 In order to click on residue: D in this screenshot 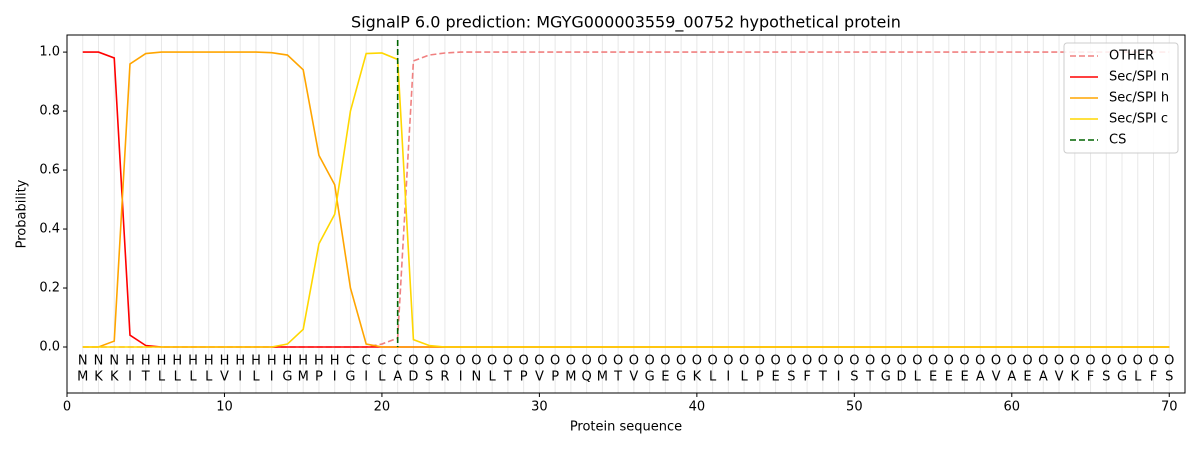, I will do `click(413, 377)`.